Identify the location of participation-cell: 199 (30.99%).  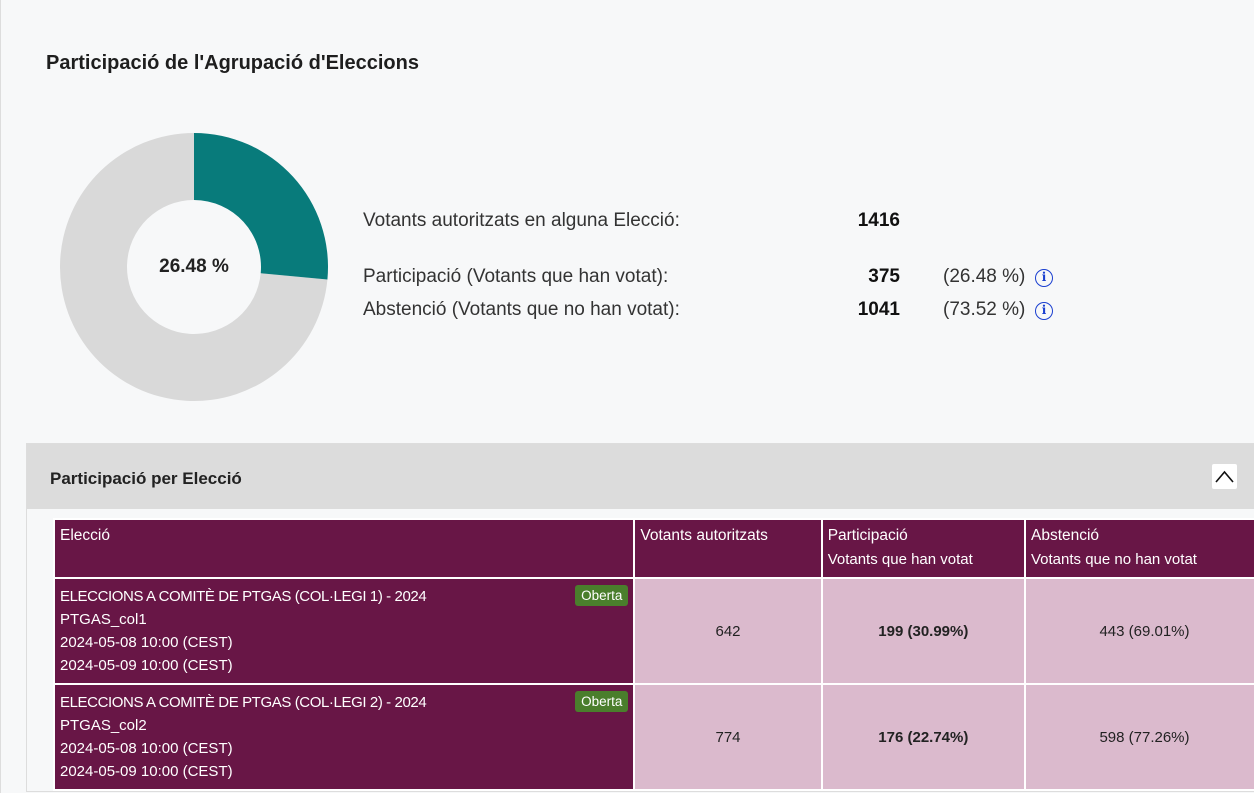
(923, 631).